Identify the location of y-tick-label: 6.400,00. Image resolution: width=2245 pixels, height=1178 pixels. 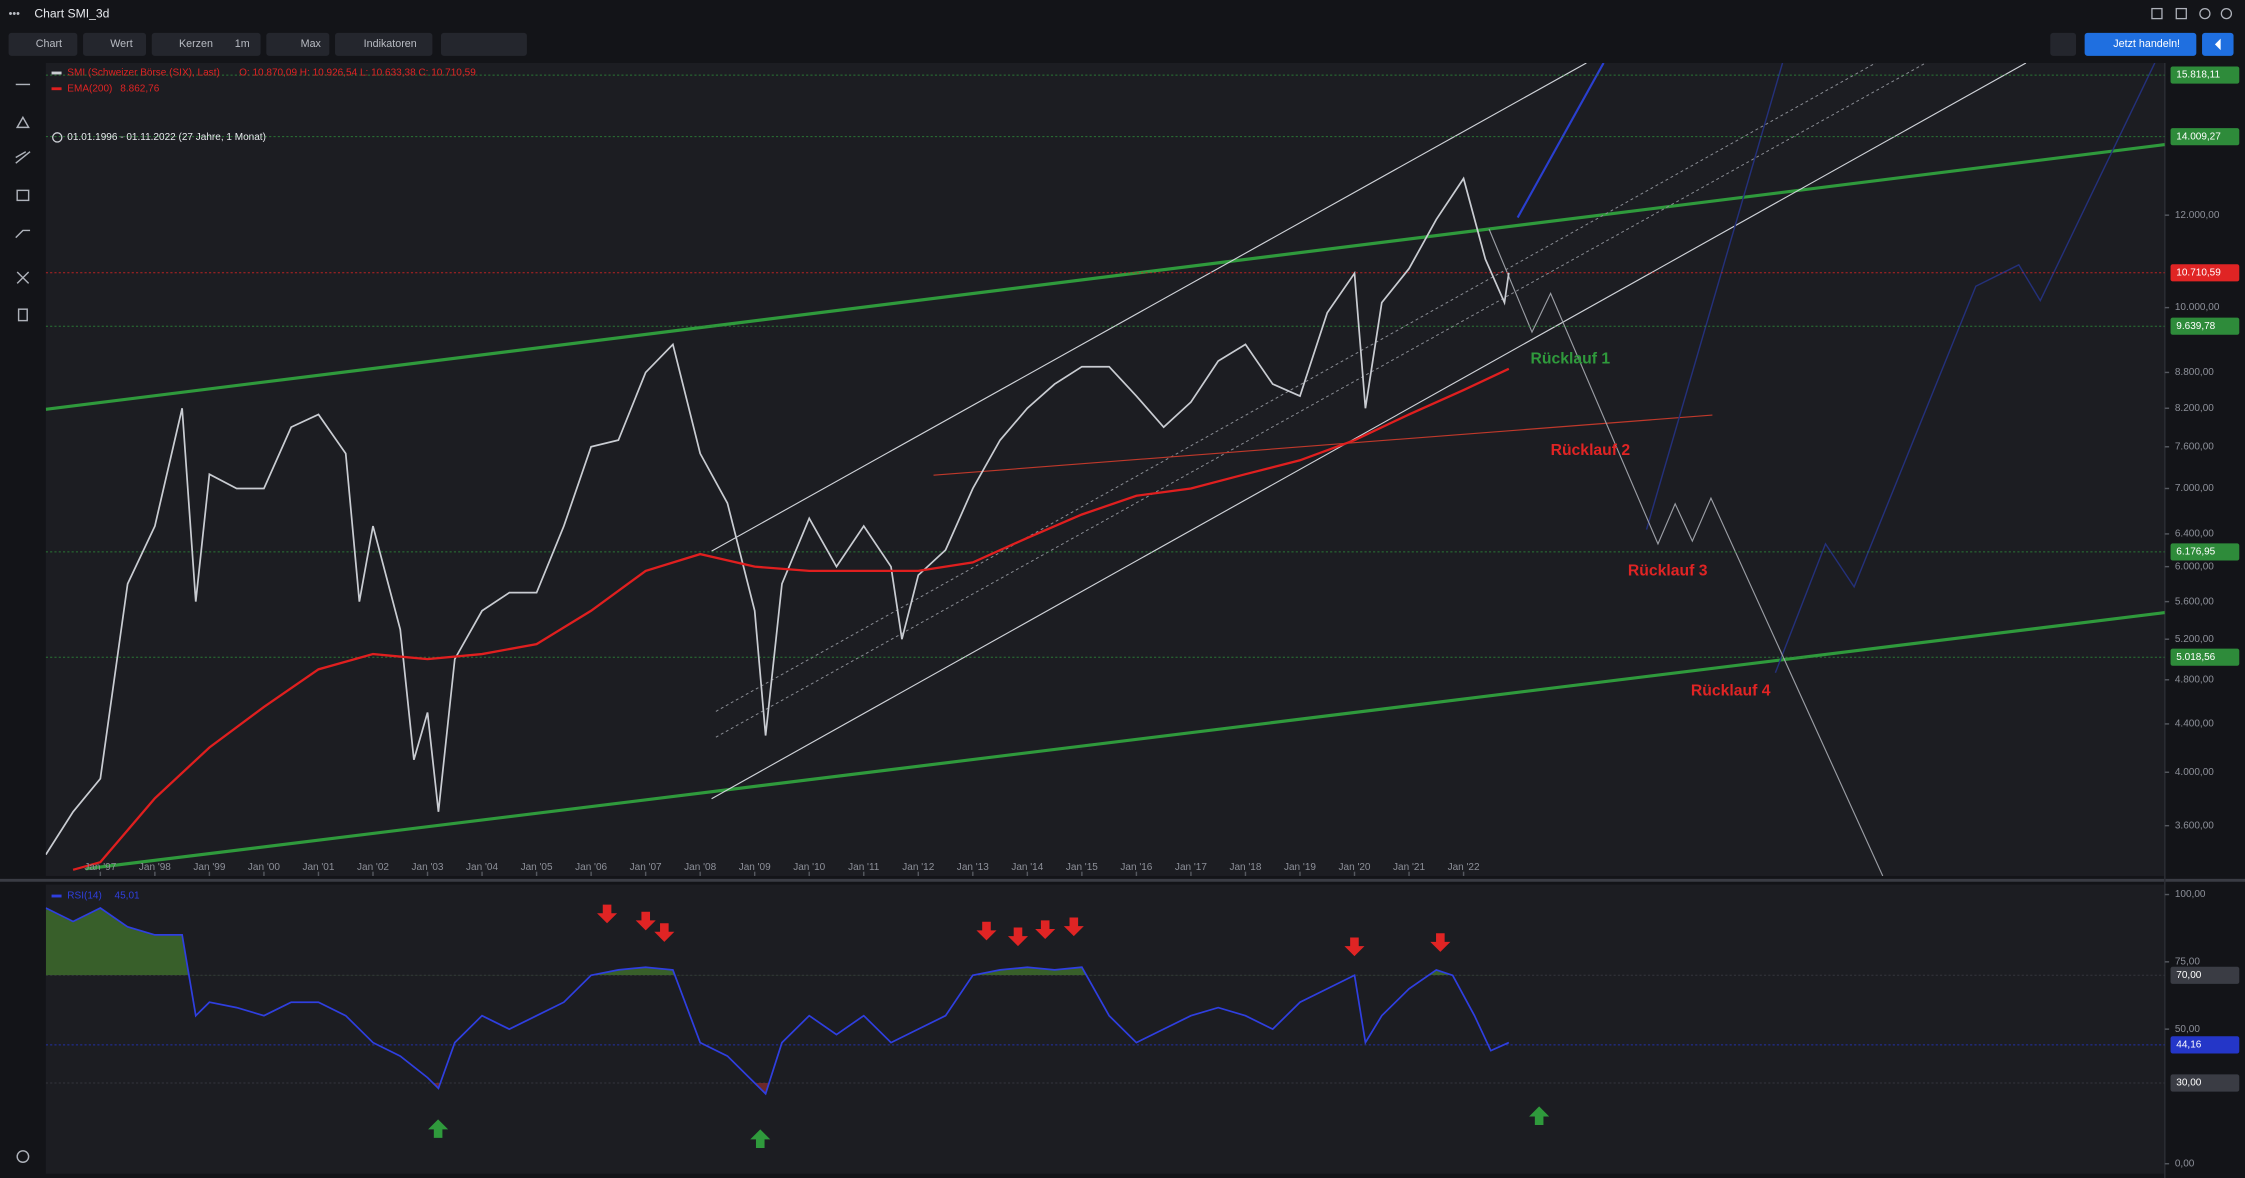
(2194, 534).